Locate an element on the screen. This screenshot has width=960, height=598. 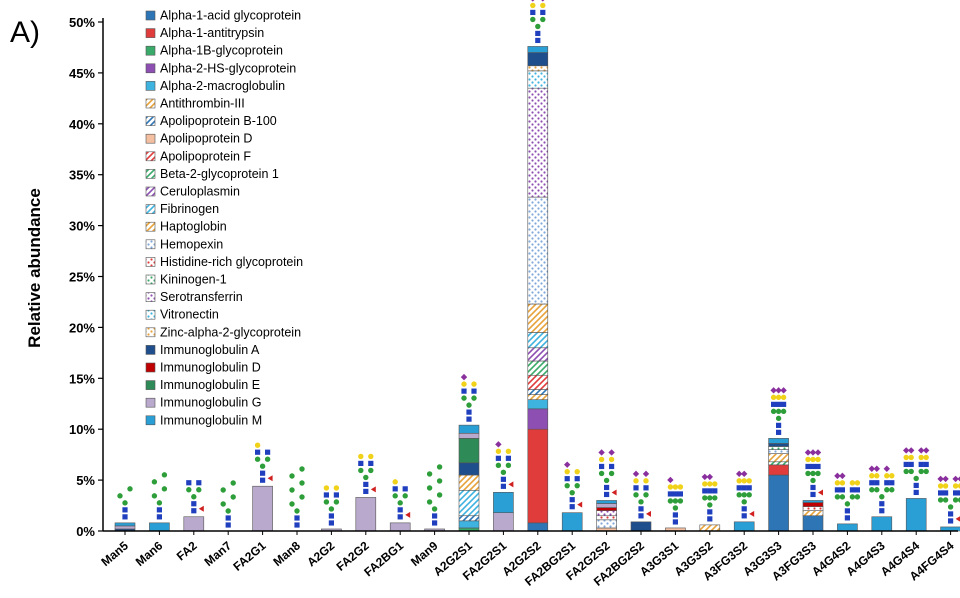
glycan-man7 is located at coordinates (228, 503).